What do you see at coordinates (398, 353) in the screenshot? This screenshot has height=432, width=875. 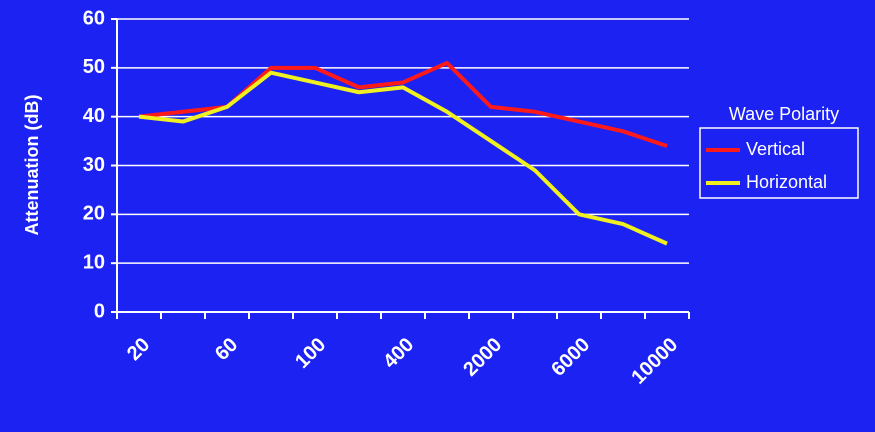 I see `x-tick-label: 400` at bounding box center [398, 353].